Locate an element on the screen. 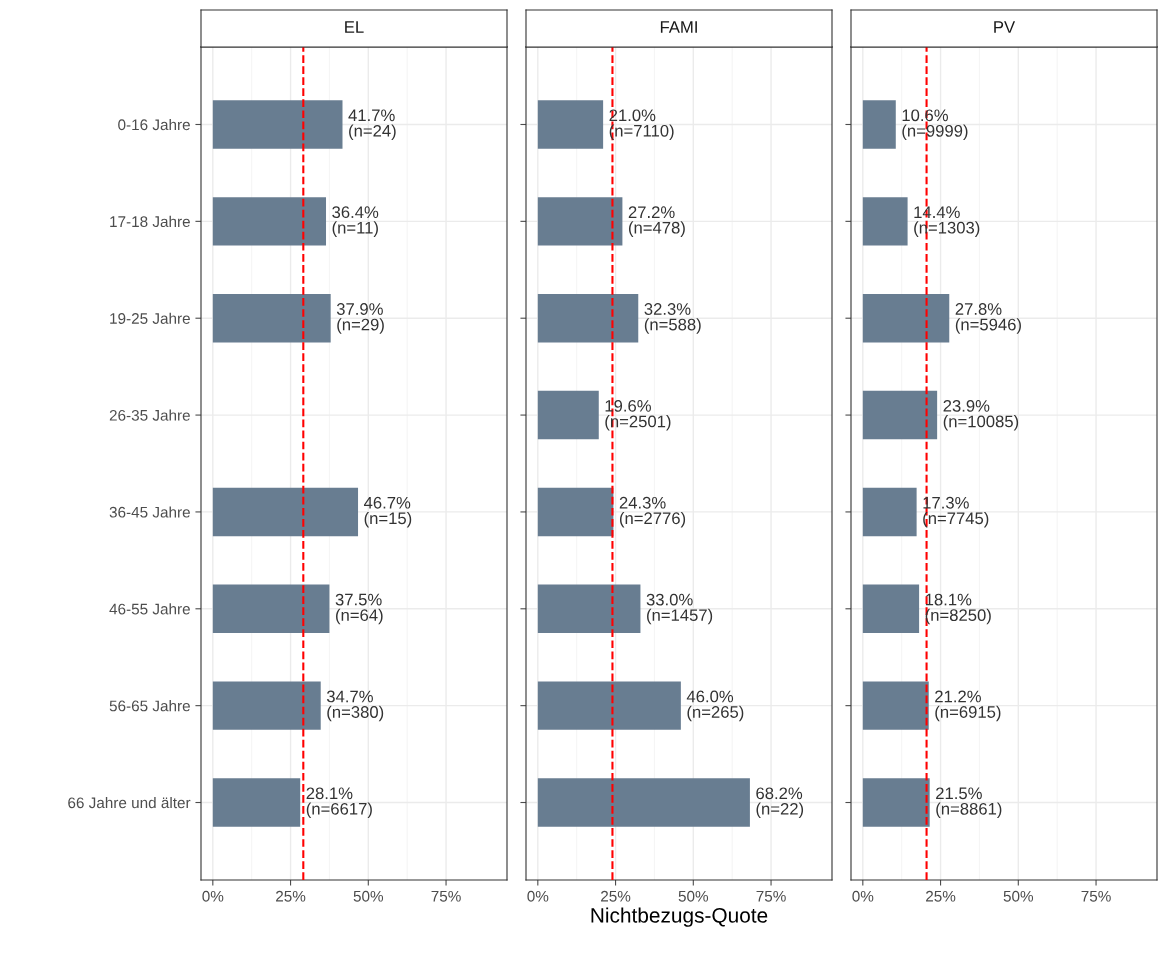  data-label: 36.4% (n=11) is located at coordinates (355, 221).